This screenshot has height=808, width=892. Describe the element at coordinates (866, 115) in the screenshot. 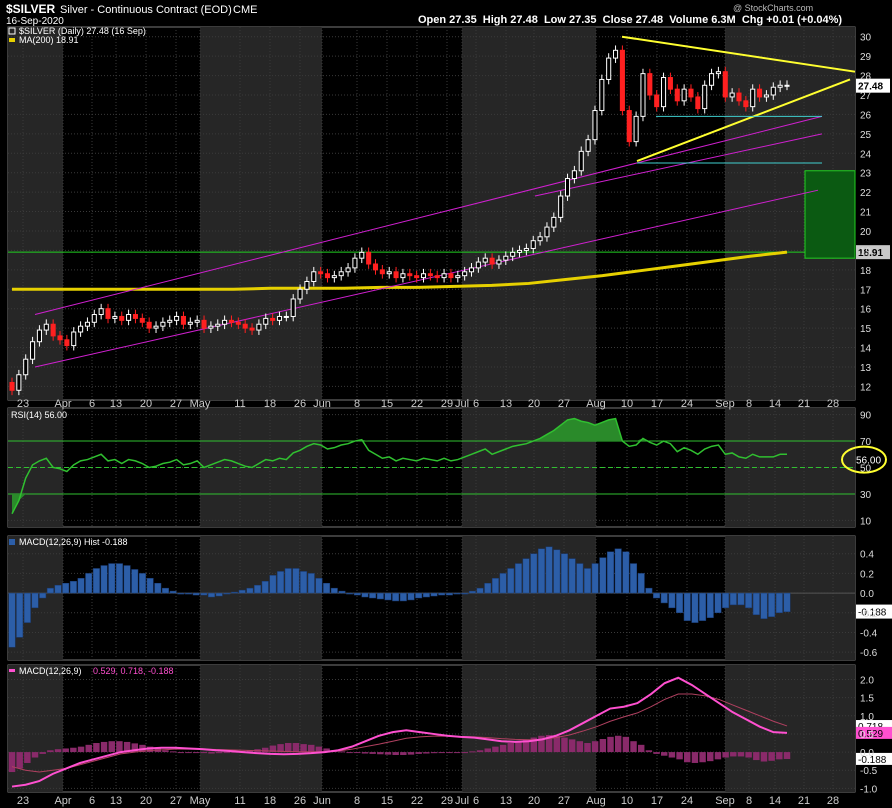

I see `y-tick-label: 26` at that location.